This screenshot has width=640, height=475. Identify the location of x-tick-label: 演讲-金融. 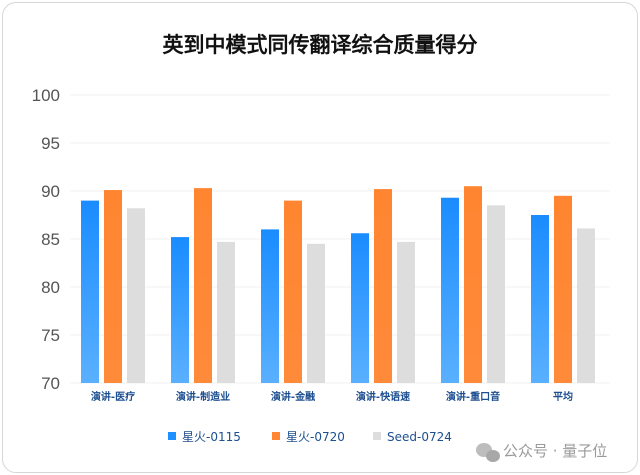
(293, 396).